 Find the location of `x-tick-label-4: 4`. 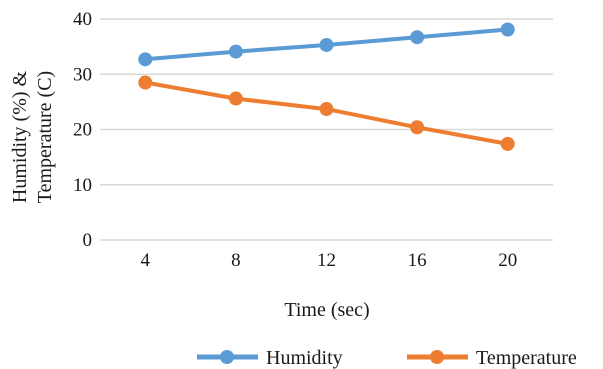

x-tick-label-4: 4 is located at coordinates (146, 260).